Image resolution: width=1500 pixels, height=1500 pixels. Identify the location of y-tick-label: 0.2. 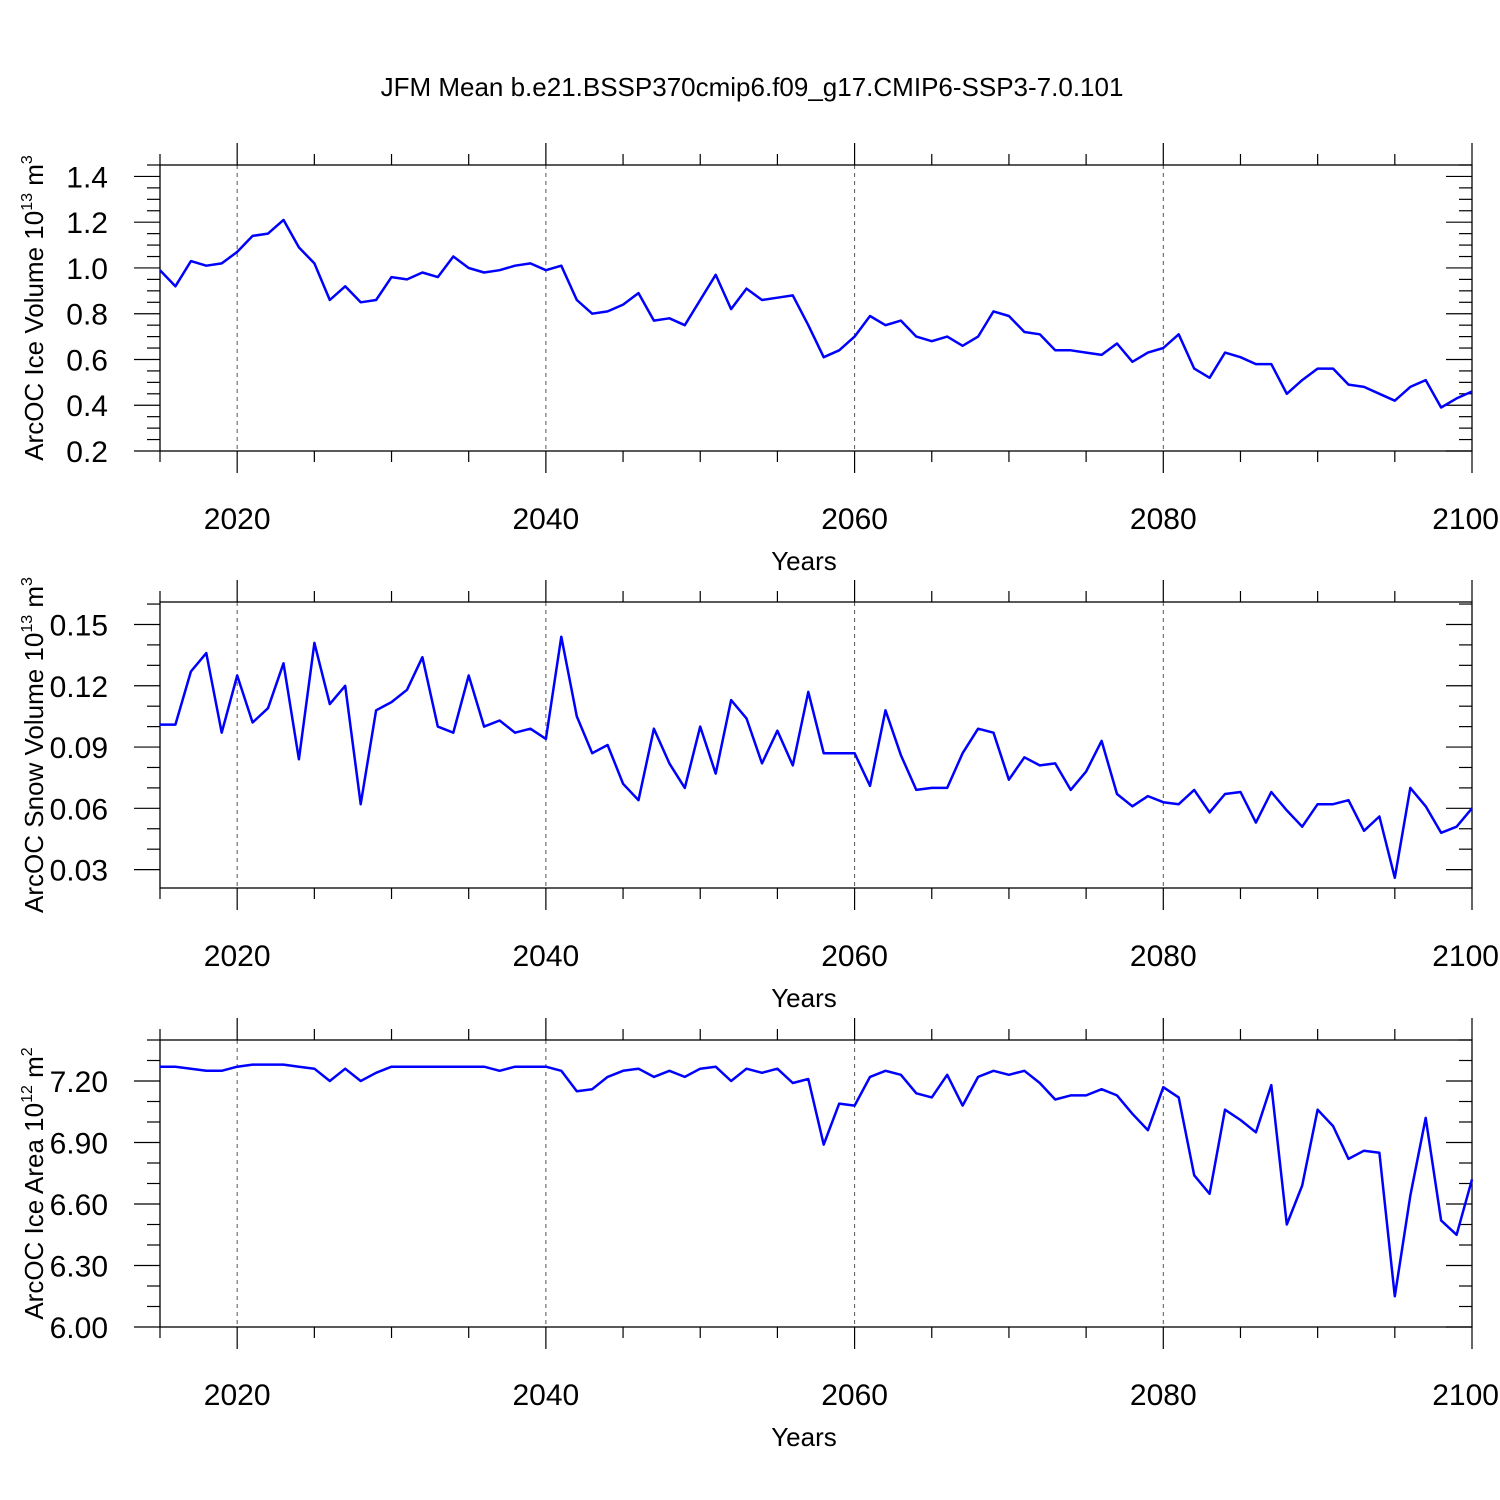
(87, 452).